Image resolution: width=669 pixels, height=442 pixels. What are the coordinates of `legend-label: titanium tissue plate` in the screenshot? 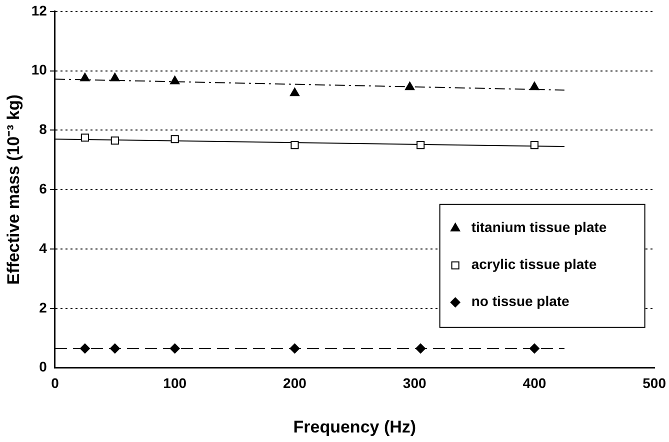 It's located at (539, 227).